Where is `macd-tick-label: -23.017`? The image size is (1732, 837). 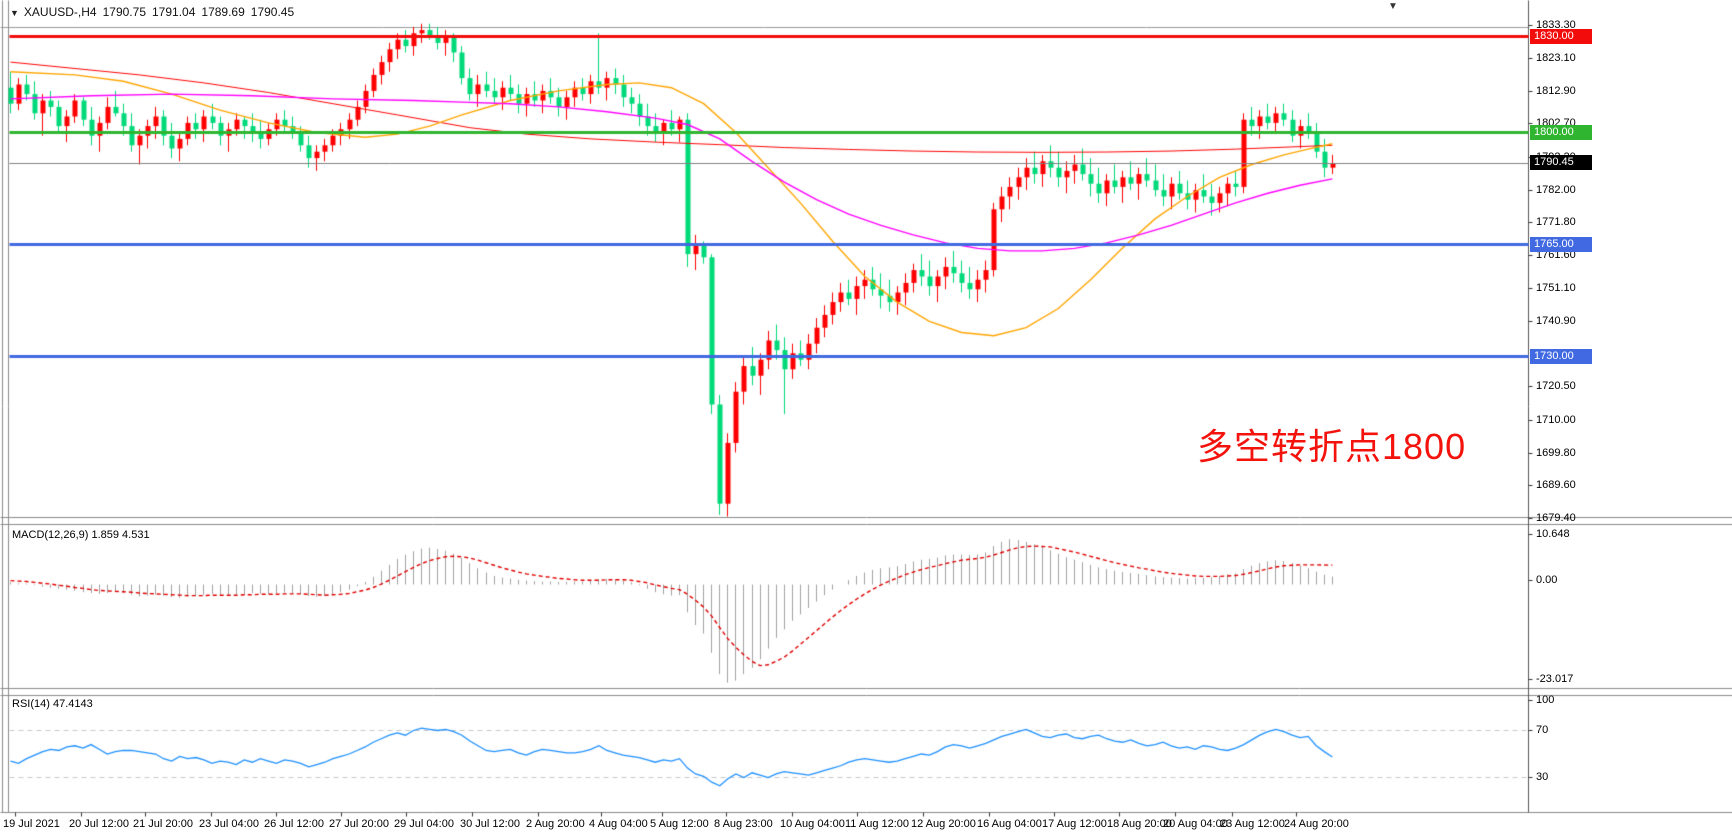
macd-tick-label: -23.017 is located at coordinates (1555, 679).